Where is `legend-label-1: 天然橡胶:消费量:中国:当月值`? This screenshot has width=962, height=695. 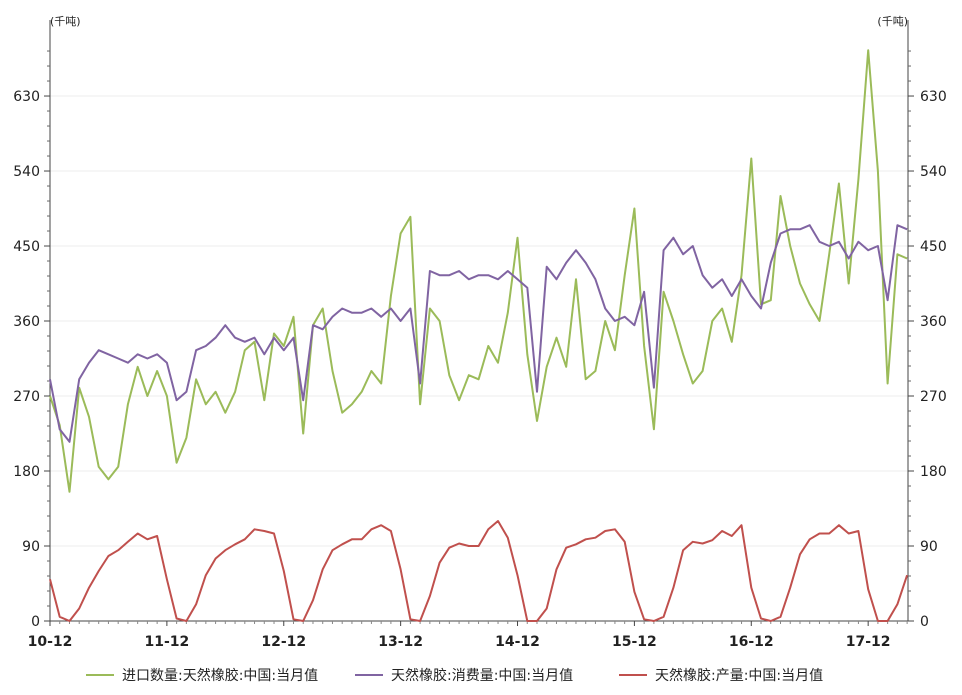
legend-label-1: 天然橡胶:消费量:中国:当月值 is located at coordinates (482, 675).